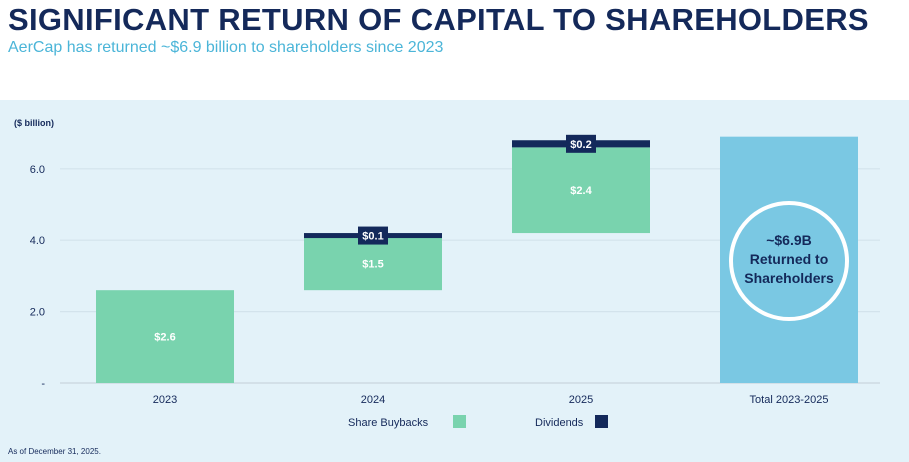  I want to click on bar-label-dividends: $0.2, so click(580, 145).